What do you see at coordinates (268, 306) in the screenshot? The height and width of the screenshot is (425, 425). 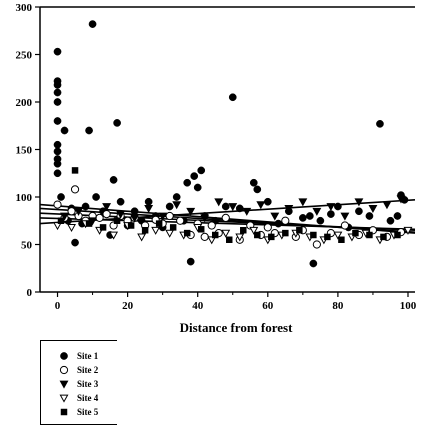 I see `x-tick-label-60: 60` at bounding box center [268, 306].